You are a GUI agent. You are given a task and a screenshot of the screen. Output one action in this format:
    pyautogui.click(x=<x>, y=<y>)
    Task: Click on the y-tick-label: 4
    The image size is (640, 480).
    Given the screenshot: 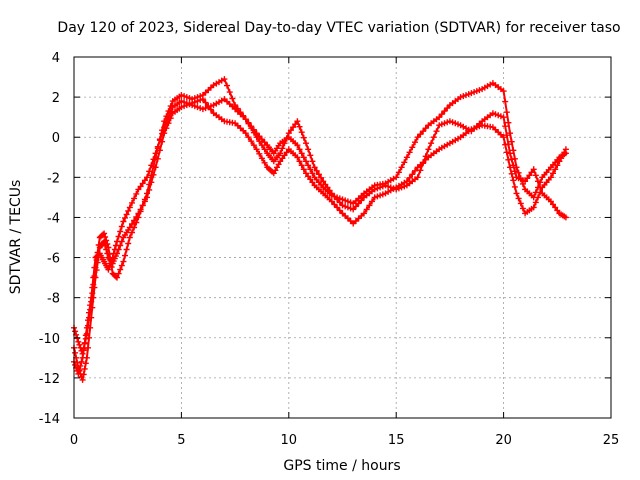 What is the action you would take?
    pyautogui.click(x=56, y=58)
    